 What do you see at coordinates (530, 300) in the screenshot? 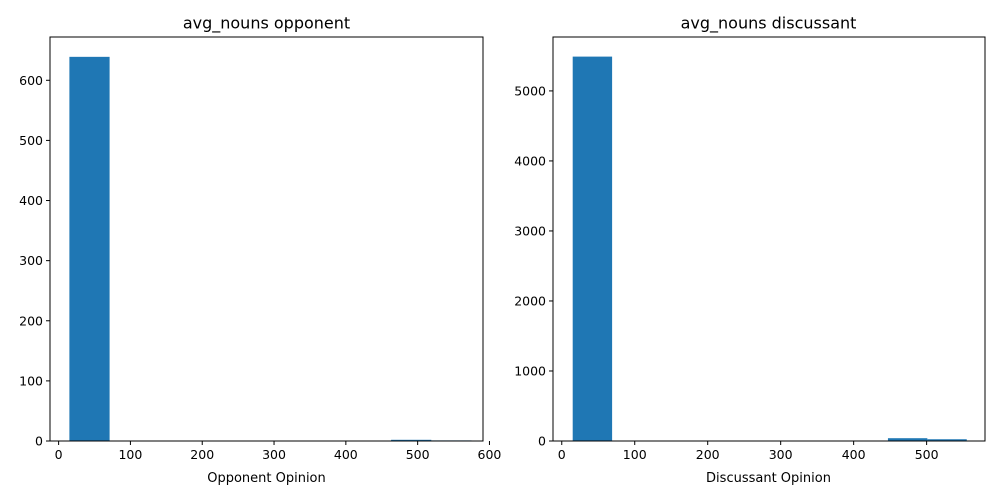
I see `y-tick-label: 2000` at bounding box center [530, 300].